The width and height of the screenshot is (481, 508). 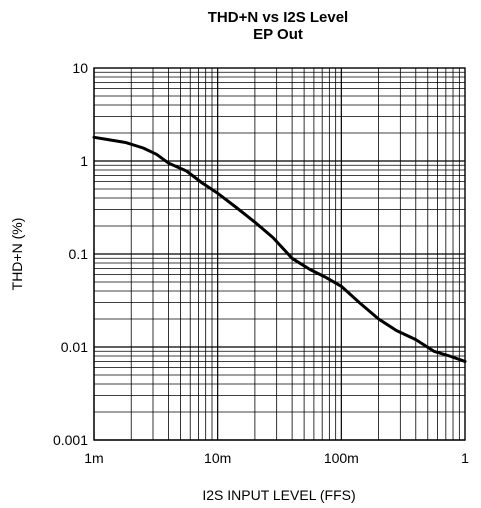 What do you see at coordinates (465, 458) in the screenshot?
I see `x-tick-label: 1` at bounding box center [465, 458].